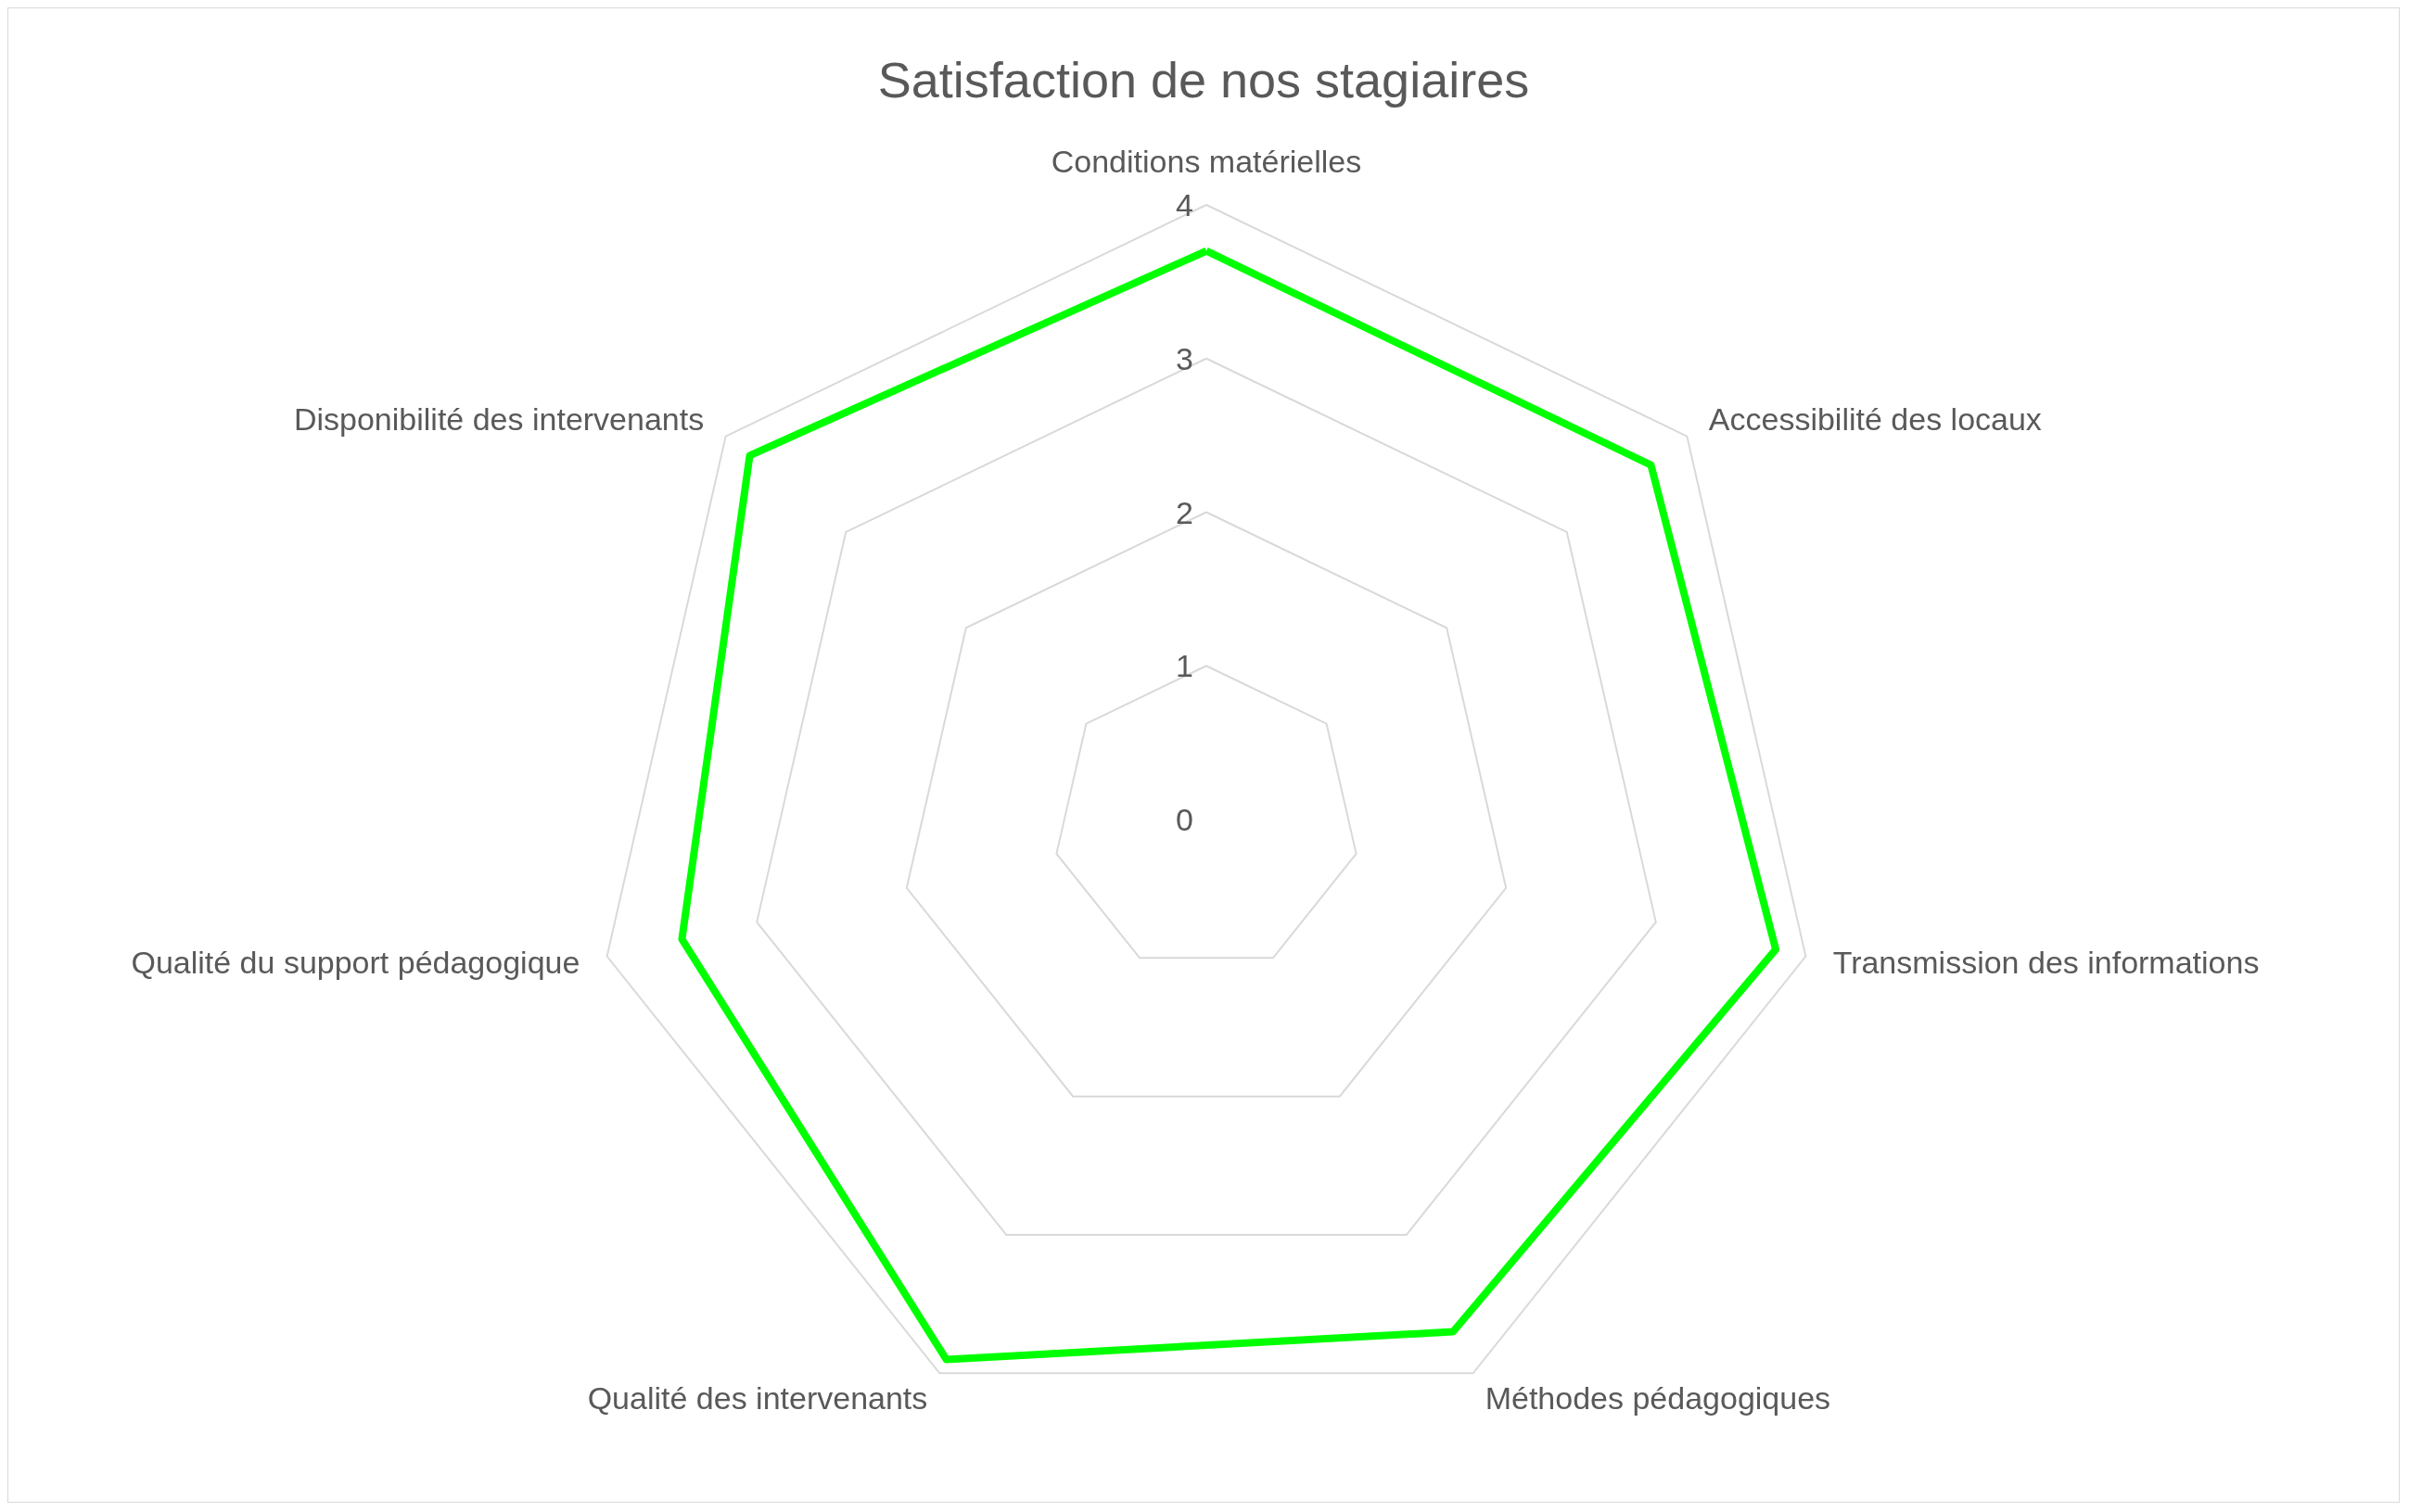 Image resolution: width=2409 pixels, height=1512 pixels. What do you see at coordinates (1204, 80) in the screenshot?
I see `chart-title: Satisfaction de nos stagiaires` at bounding box center [1204, 80].